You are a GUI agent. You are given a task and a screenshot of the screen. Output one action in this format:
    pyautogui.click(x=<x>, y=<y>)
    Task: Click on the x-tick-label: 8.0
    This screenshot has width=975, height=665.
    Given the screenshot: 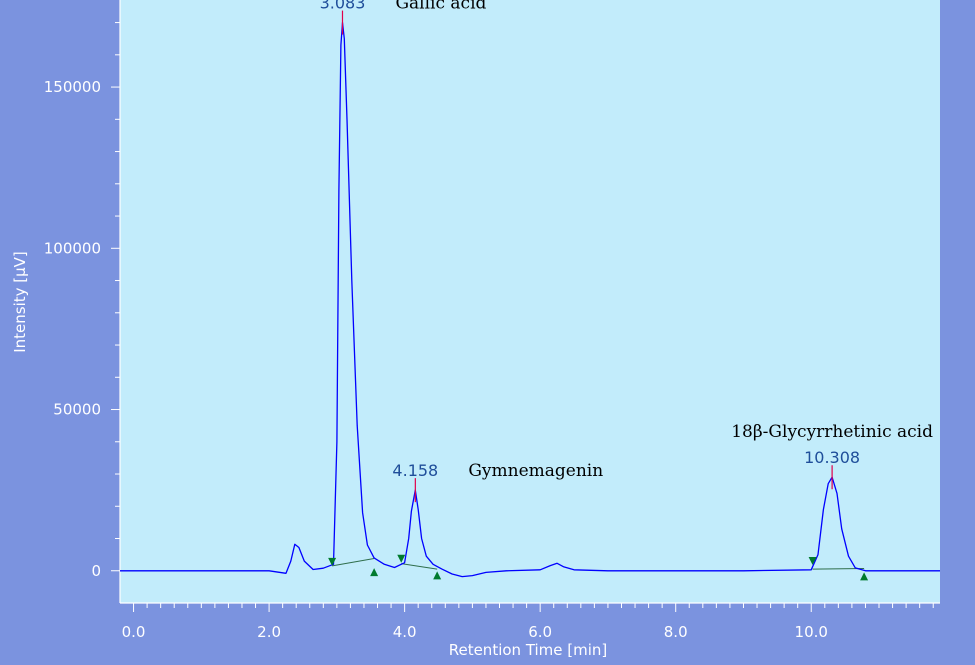 What is the action you would take?
    pyautogui.click(x=676, y=632)
    